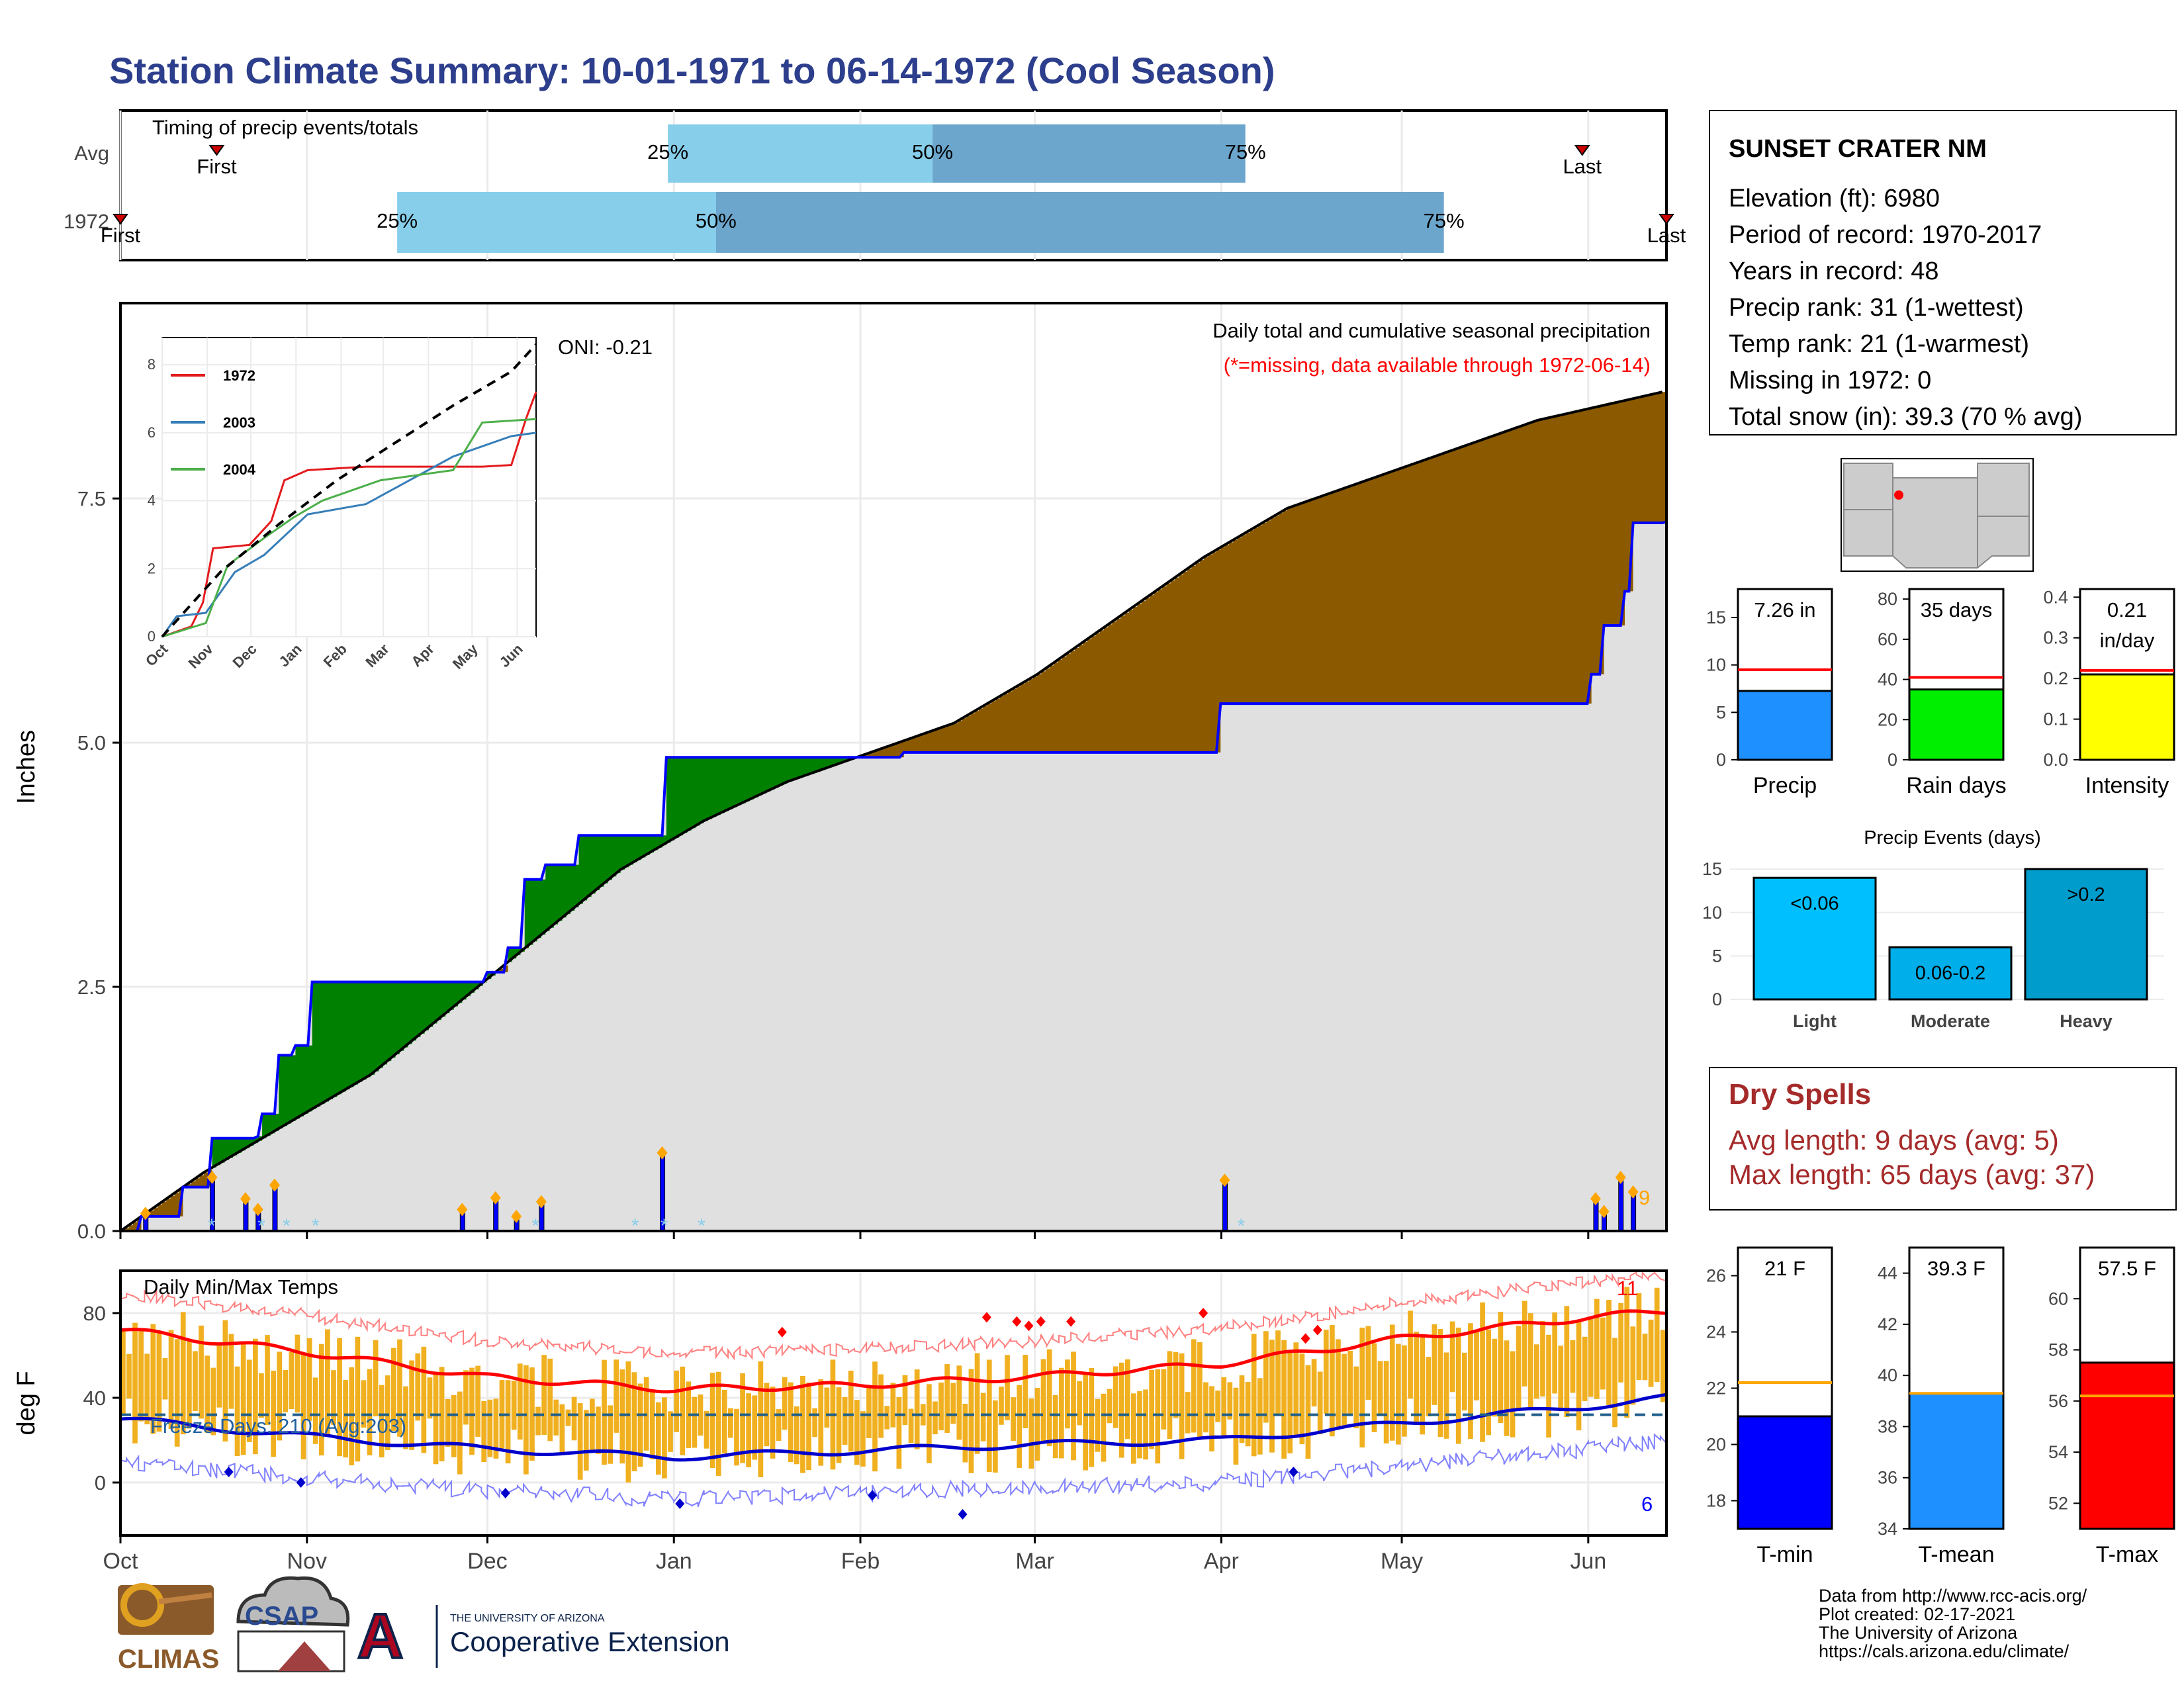 This screenshot has width=2184, height=1691. What do you see at coordinates (2086, 894) in the screenshot?
I see `events-bar-label: >0.2` at bounding box center [2086, 894].